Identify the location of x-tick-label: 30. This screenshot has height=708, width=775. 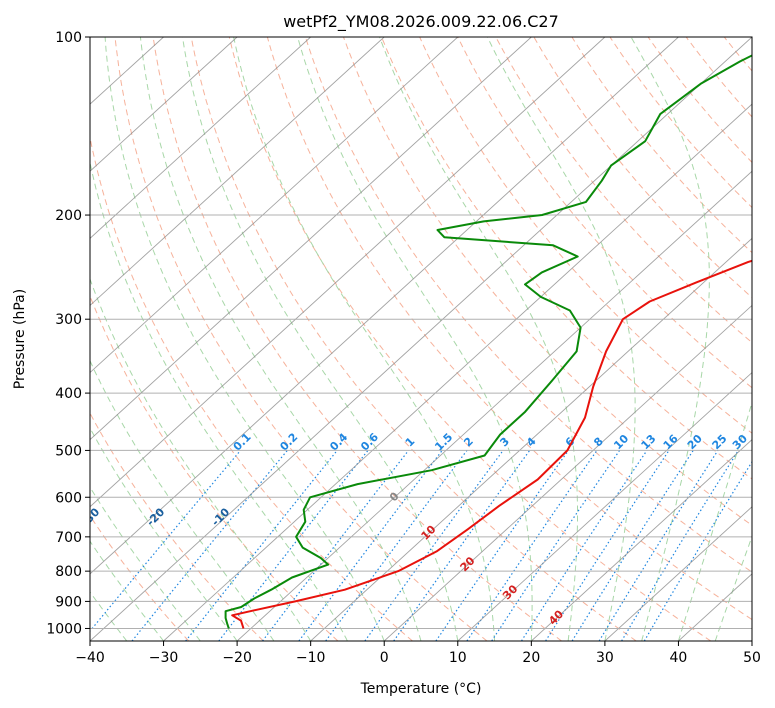
(605, 658).